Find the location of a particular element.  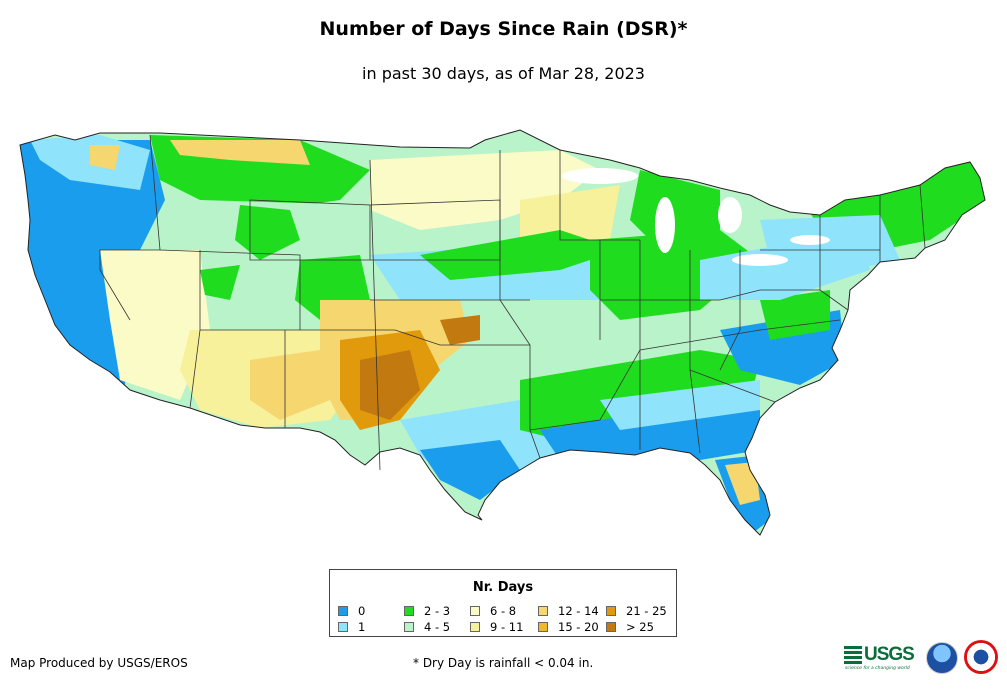

map-title: Number of Days Since Rain (DSR)* is located at coordinates (503, 29).